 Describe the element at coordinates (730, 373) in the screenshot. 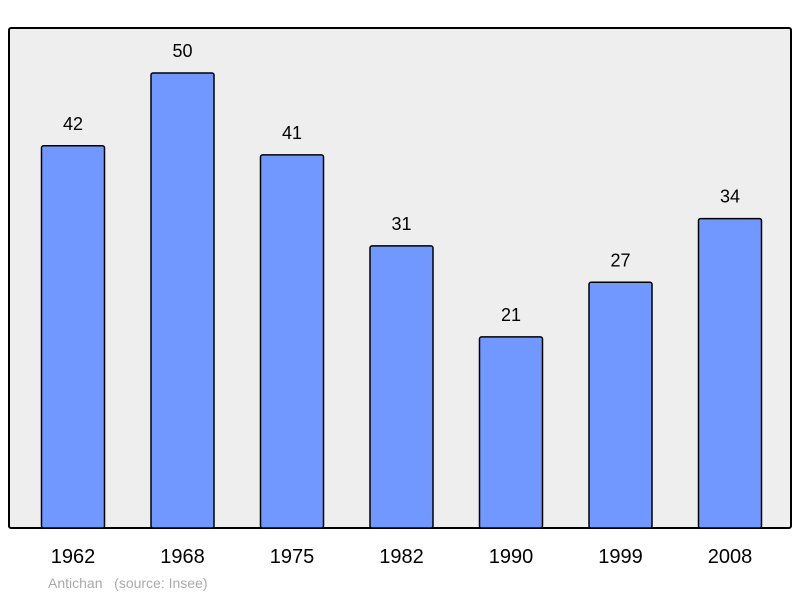

I see `bar-2008` at that location.